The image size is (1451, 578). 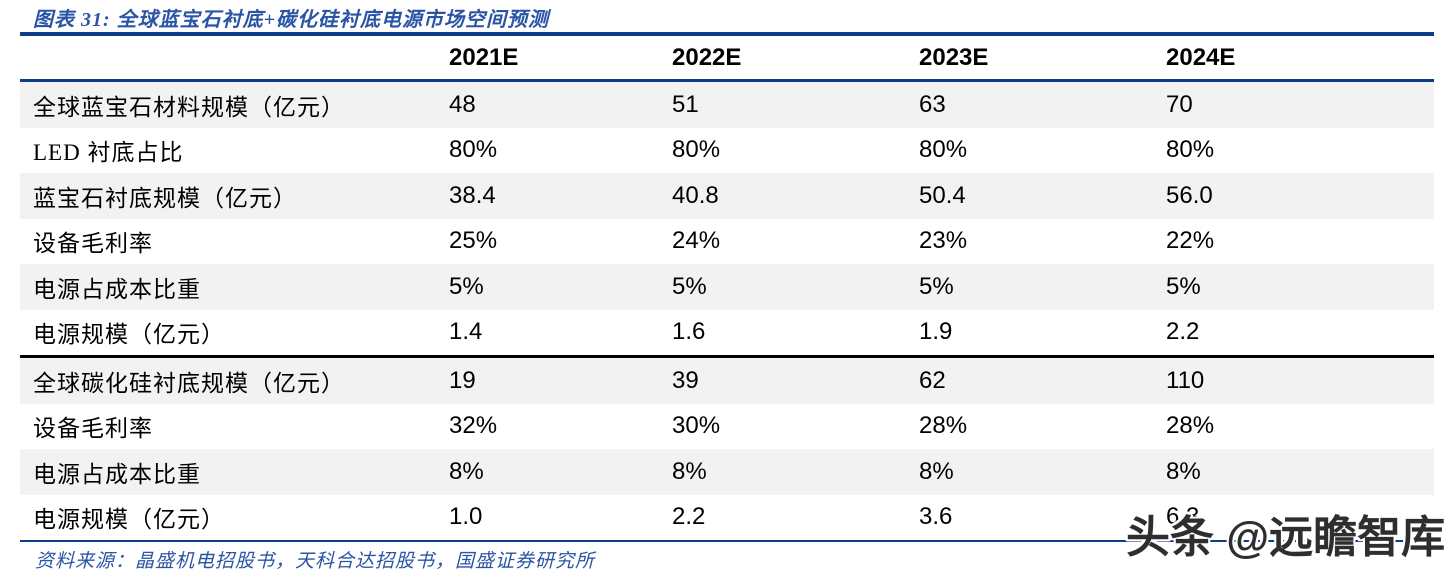 I want to click on cell-value: 32%, so click(x=473, y=426).